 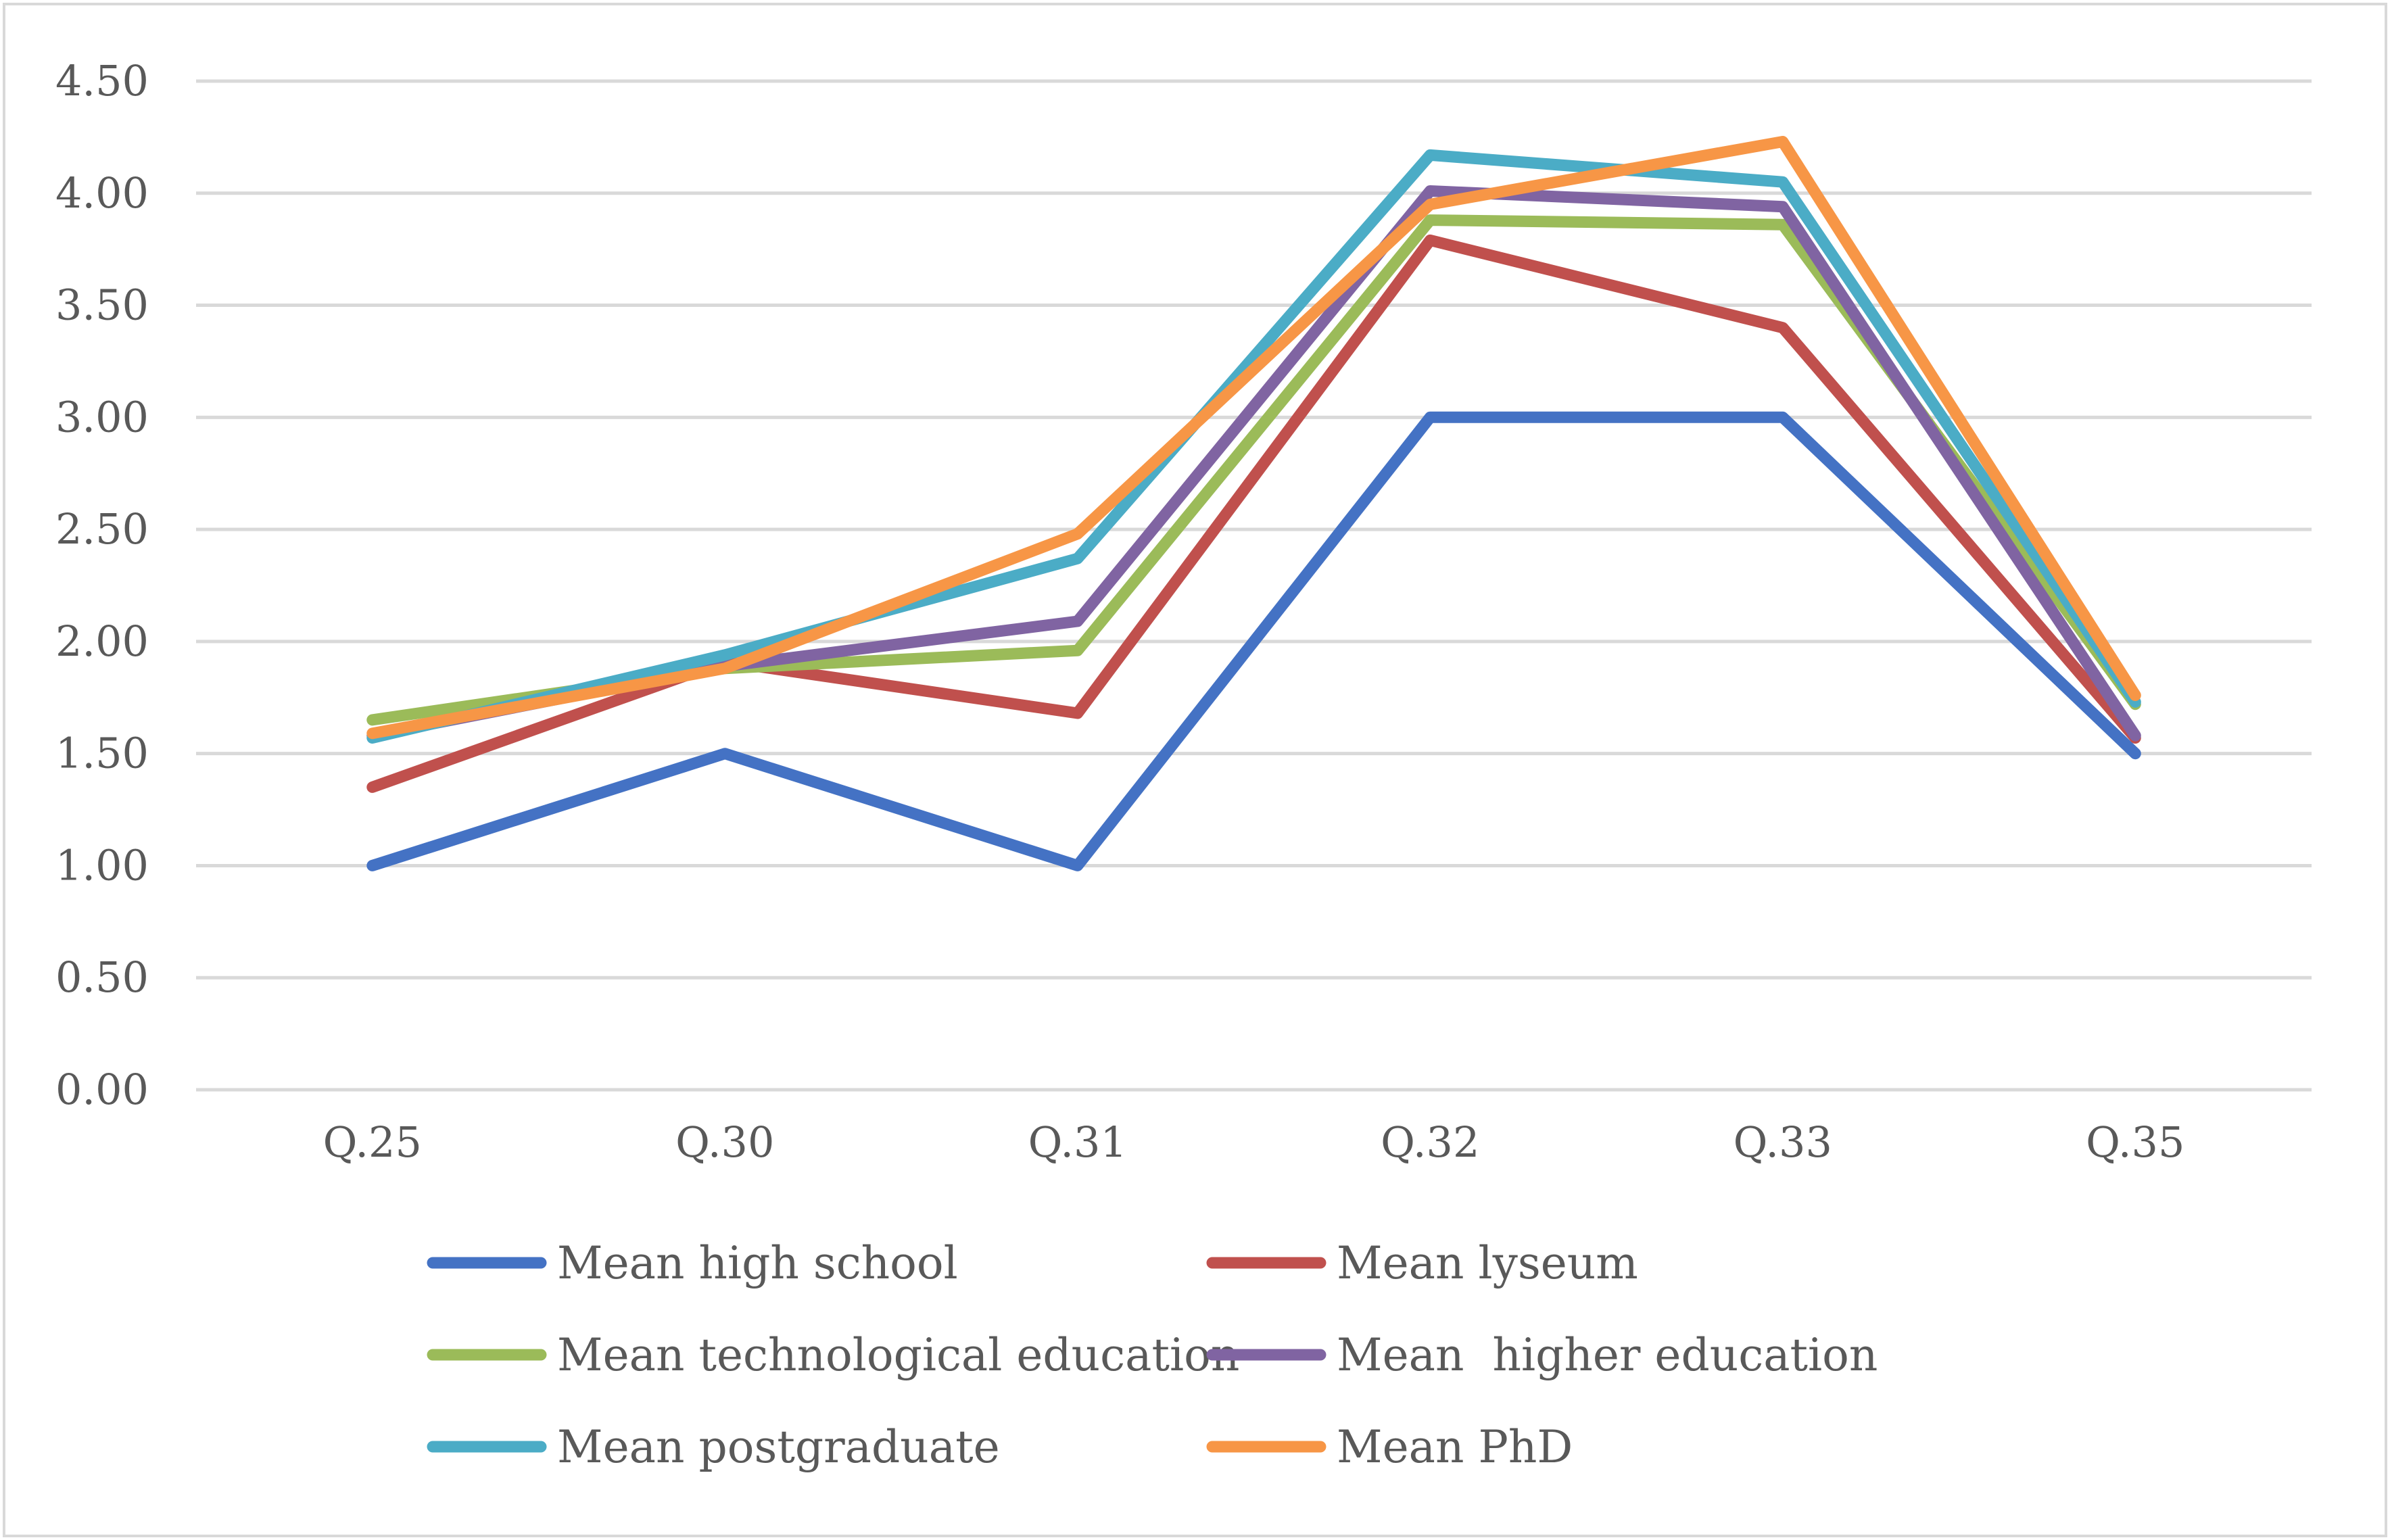 What do you see at coordinates (102, 1089) in the screenshot?
I see `y-tick-label: 0.00` at bounding box center [102, 1089].